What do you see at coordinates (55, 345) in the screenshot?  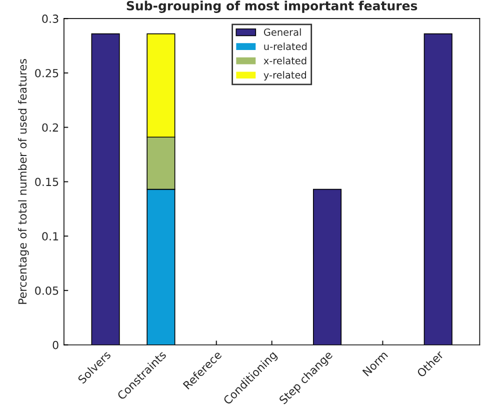 I see `y-tick-label: 0` at bounding box center [55, 345].